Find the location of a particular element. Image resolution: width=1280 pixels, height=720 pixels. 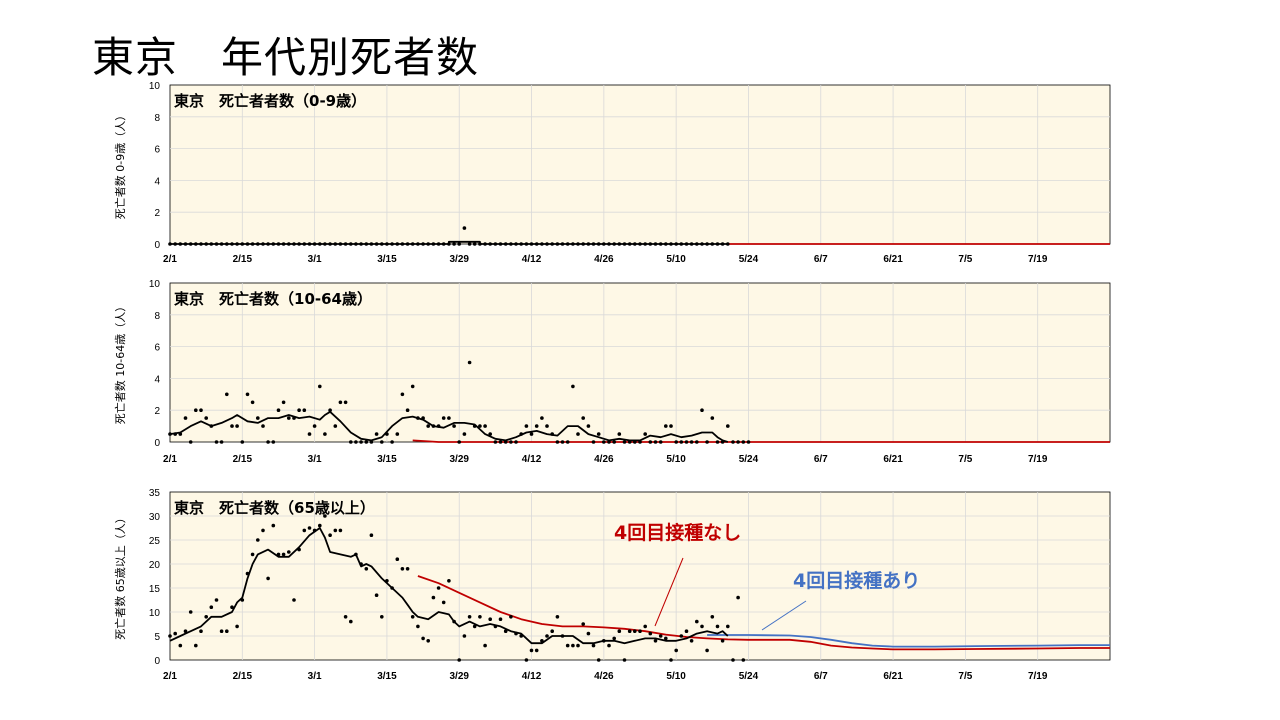

series-line-moving-average is located at coordinates (449, 426).